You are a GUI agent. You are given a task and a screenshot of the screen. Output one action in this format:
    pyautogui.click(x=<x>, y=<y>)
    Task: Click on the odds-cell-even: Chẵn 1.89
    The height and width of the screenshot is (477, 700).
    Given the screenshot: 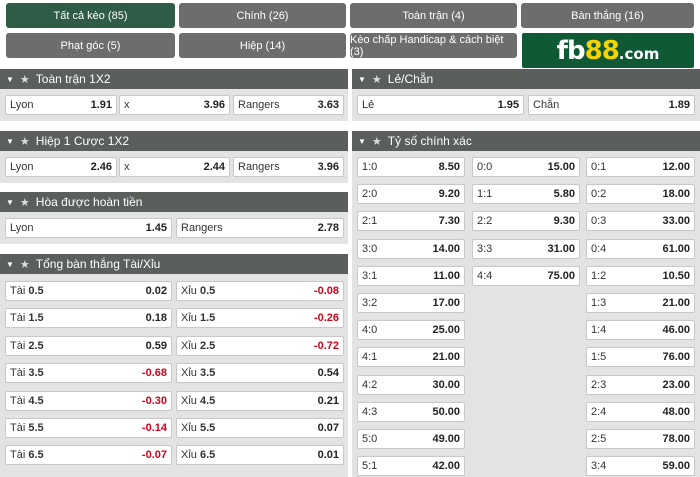 What is the action you would take?
    pyautogui.click(x=611, y=105)
    